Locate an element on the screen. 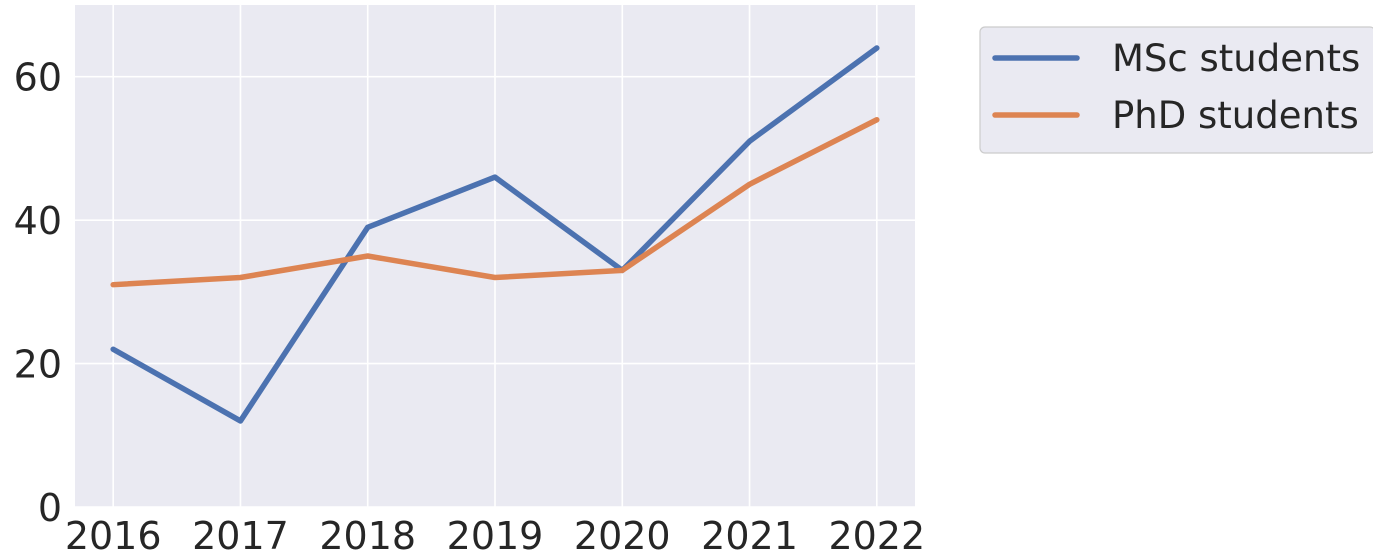  x-tick-labels: 2016 2017 2018 2019 2020 2021 2022 is located at coordinates (495, 534).